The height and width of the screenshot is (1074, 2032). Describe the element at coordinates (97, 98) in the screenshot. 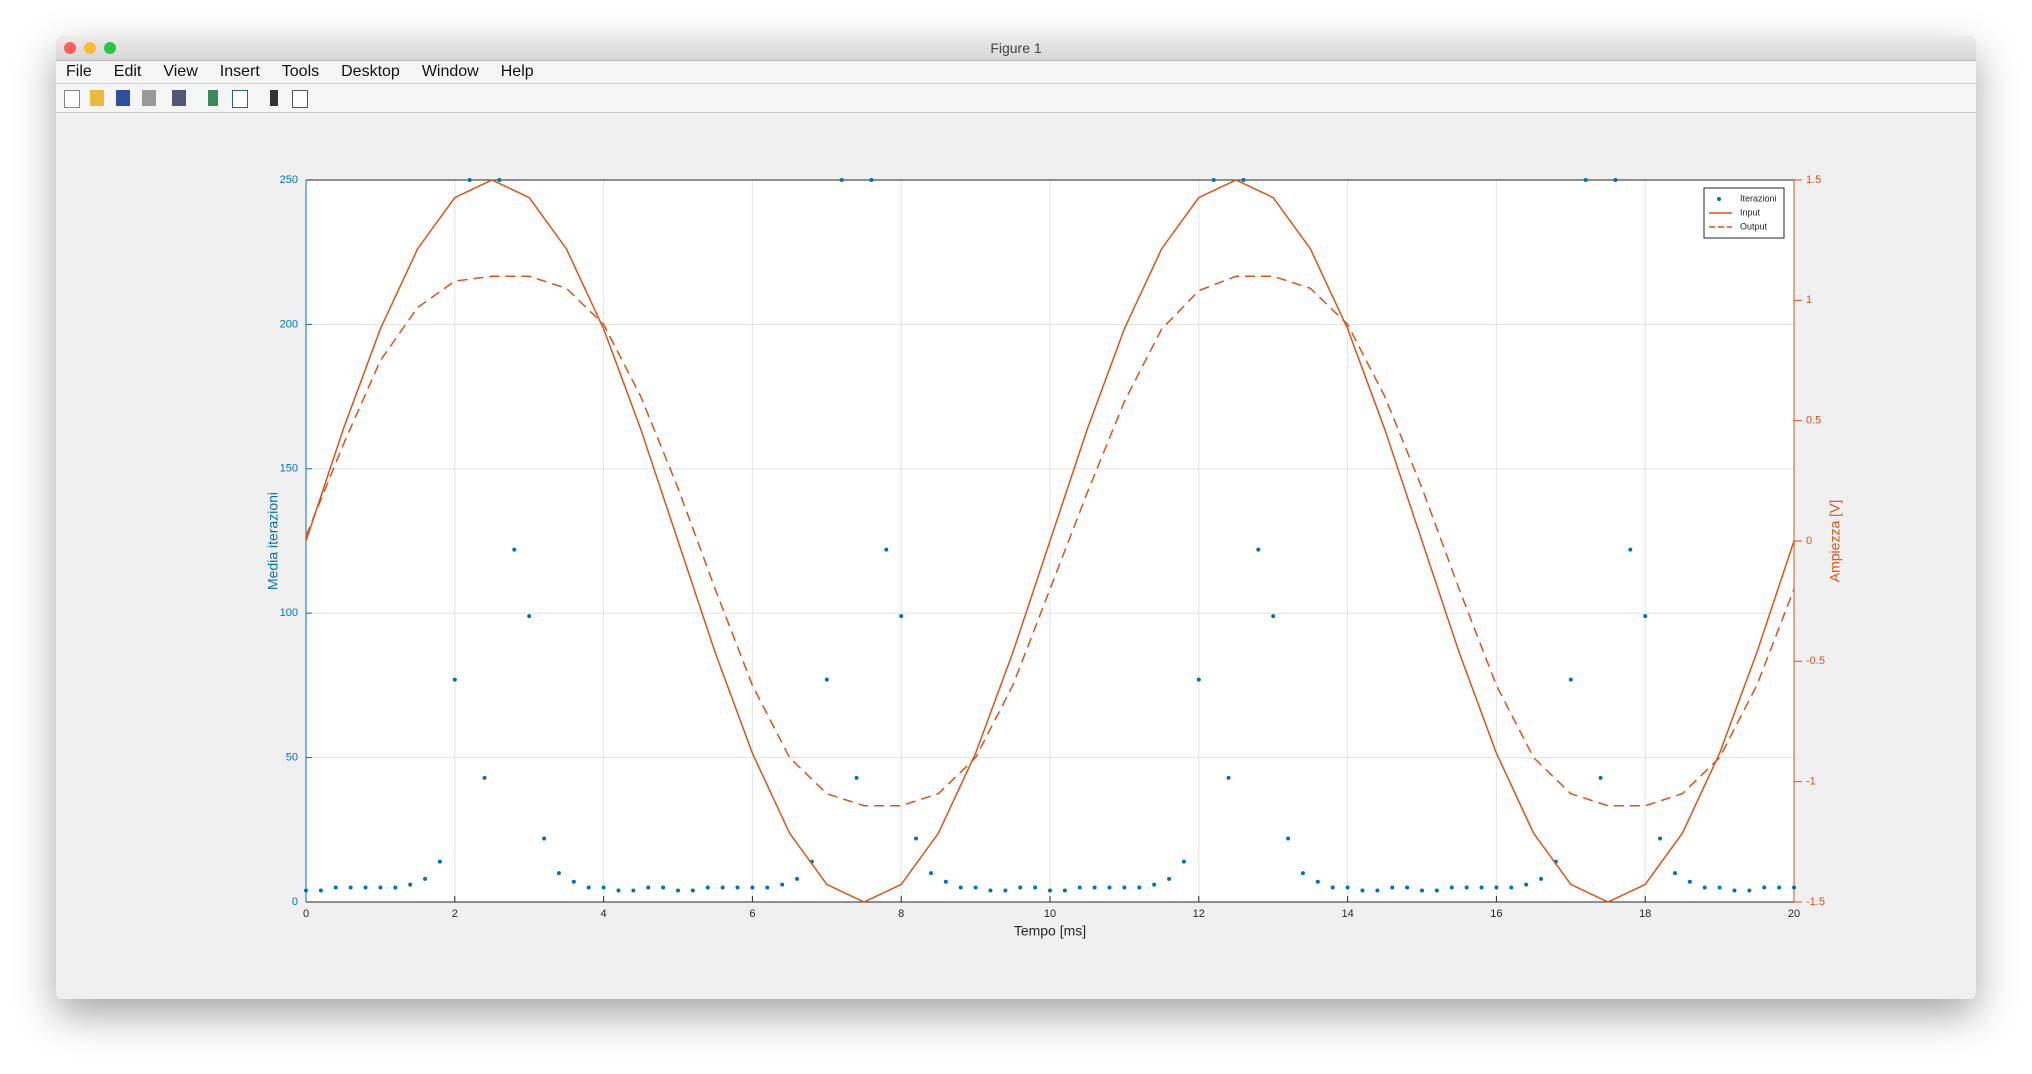

I see `open-icon` at that location.